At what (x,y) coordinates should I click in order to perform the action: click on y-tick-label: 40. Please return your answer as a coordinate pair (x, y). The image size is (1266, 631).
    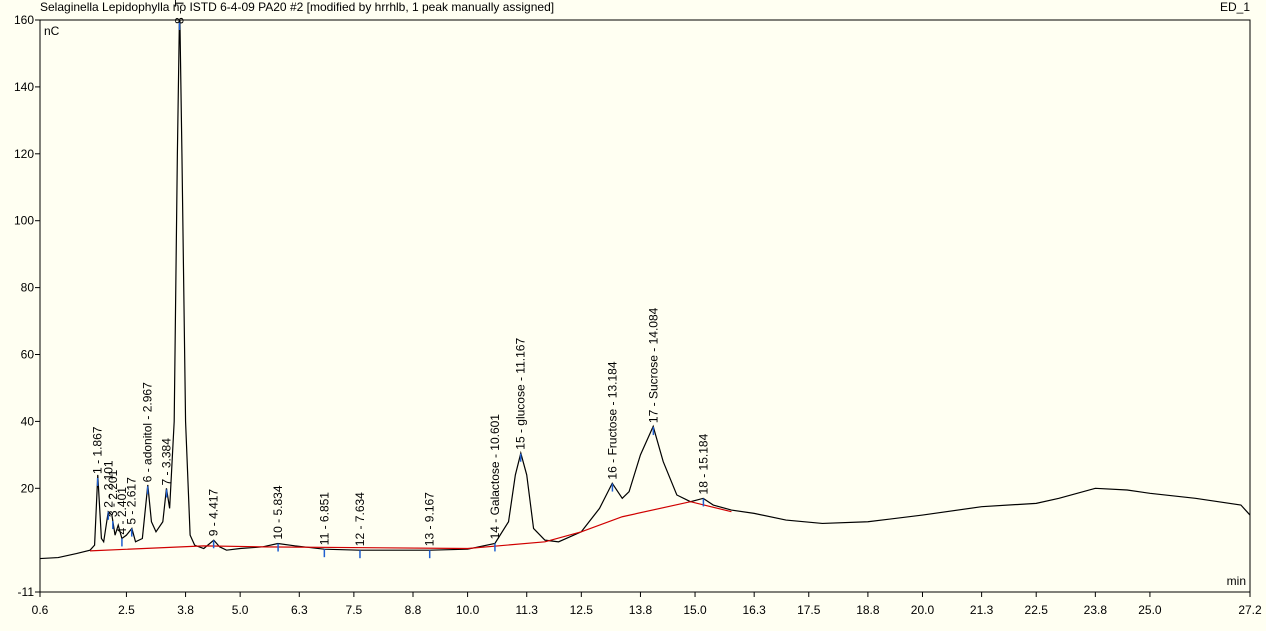
    Looking at the image, I should click on (28, 421).